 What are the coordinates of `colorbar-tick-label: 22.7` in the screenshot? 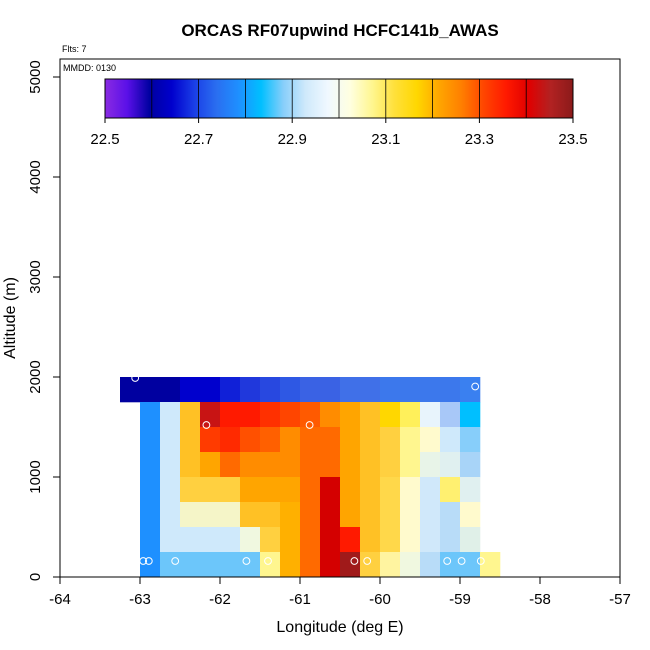 It's located at (198, 139).